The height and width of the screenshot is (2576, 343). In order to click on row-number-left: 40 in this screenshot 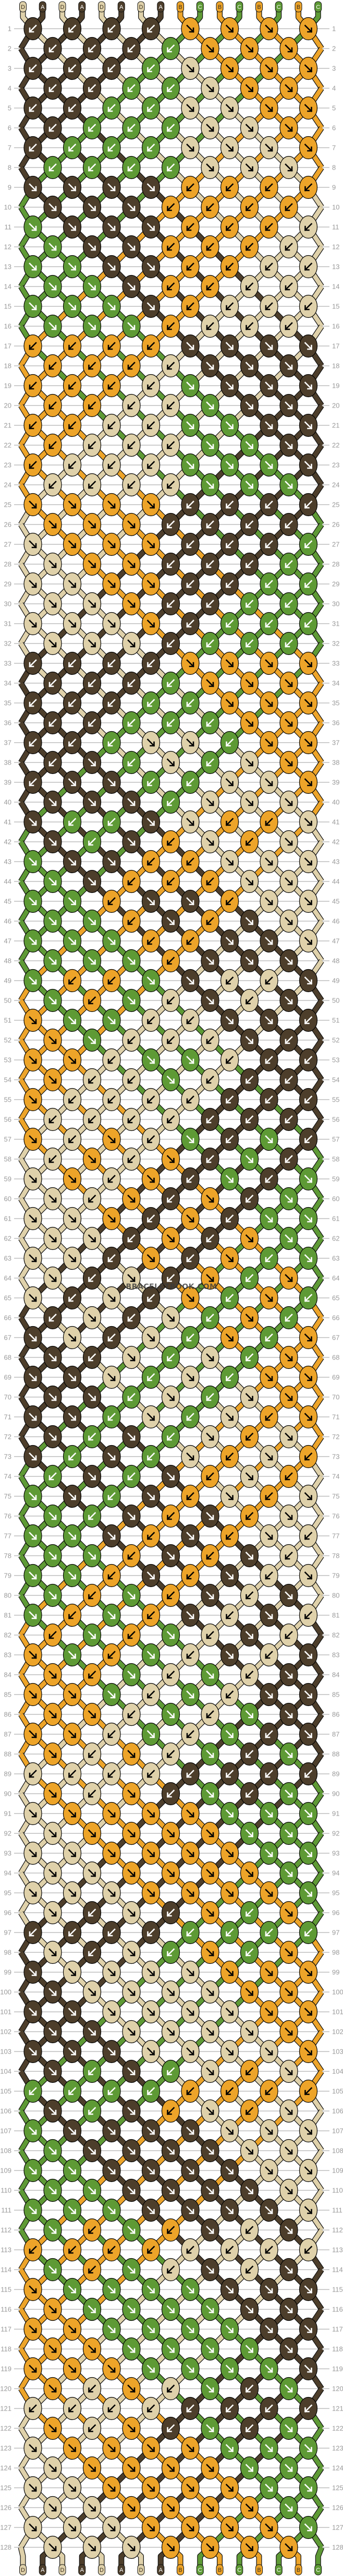, I will do `click(7, 802)`.